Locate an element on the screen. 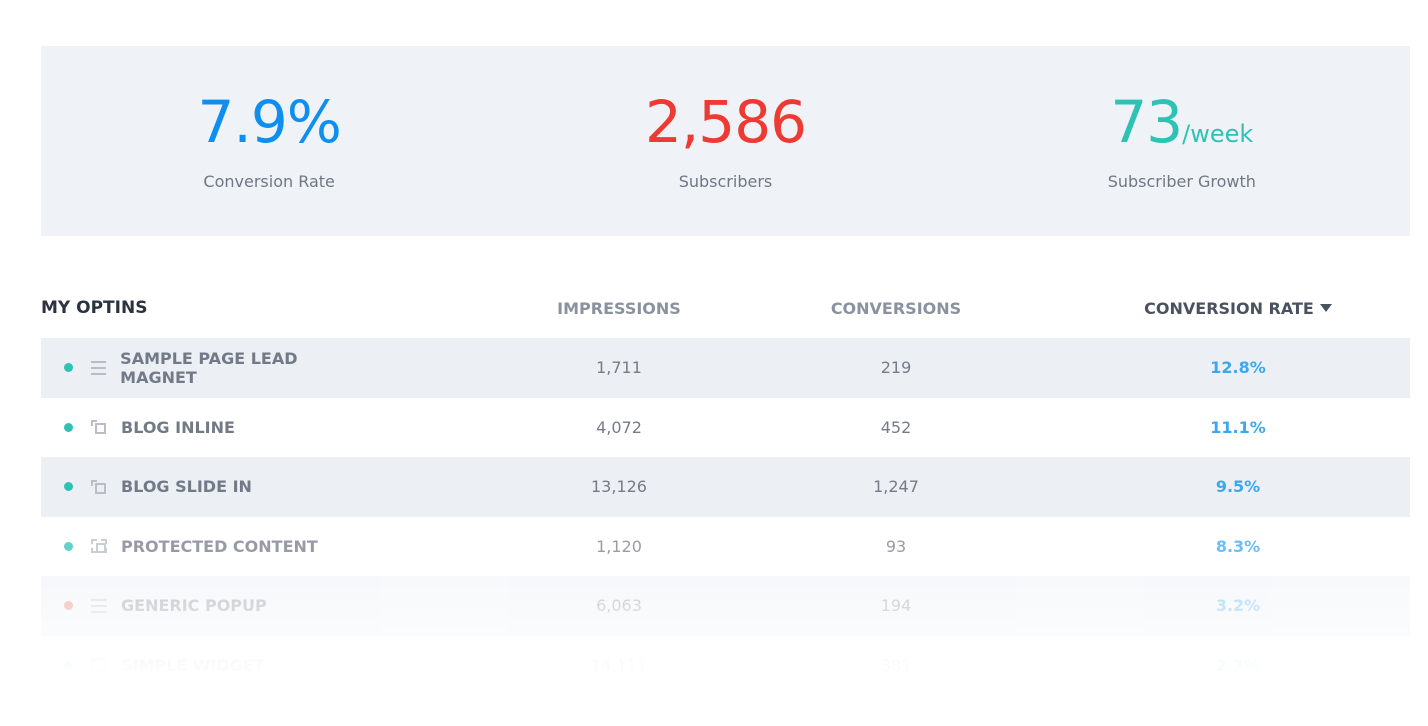 Image resolution: width=1428 pixels, height=726 pixels. header-conversions: CONVERSIONS is located at coordinates (896, 308).